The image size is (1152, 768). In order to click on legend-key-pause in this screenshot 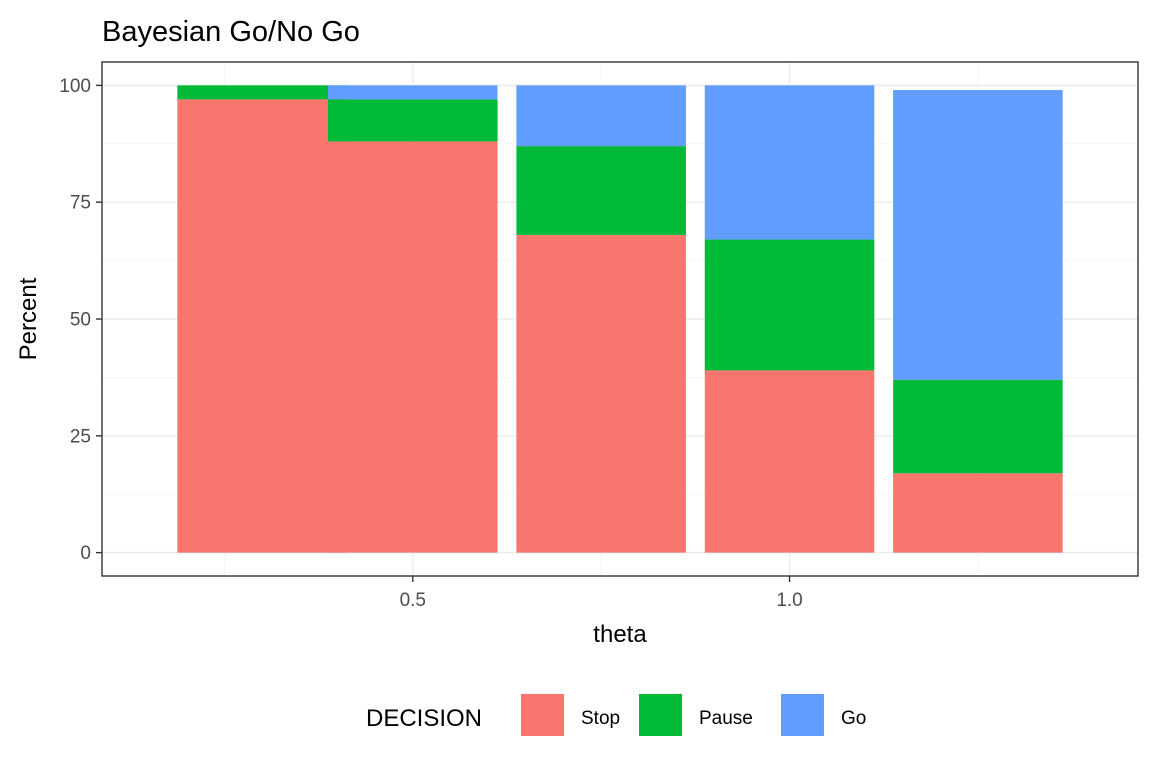, I will do `click(660, 715)`.